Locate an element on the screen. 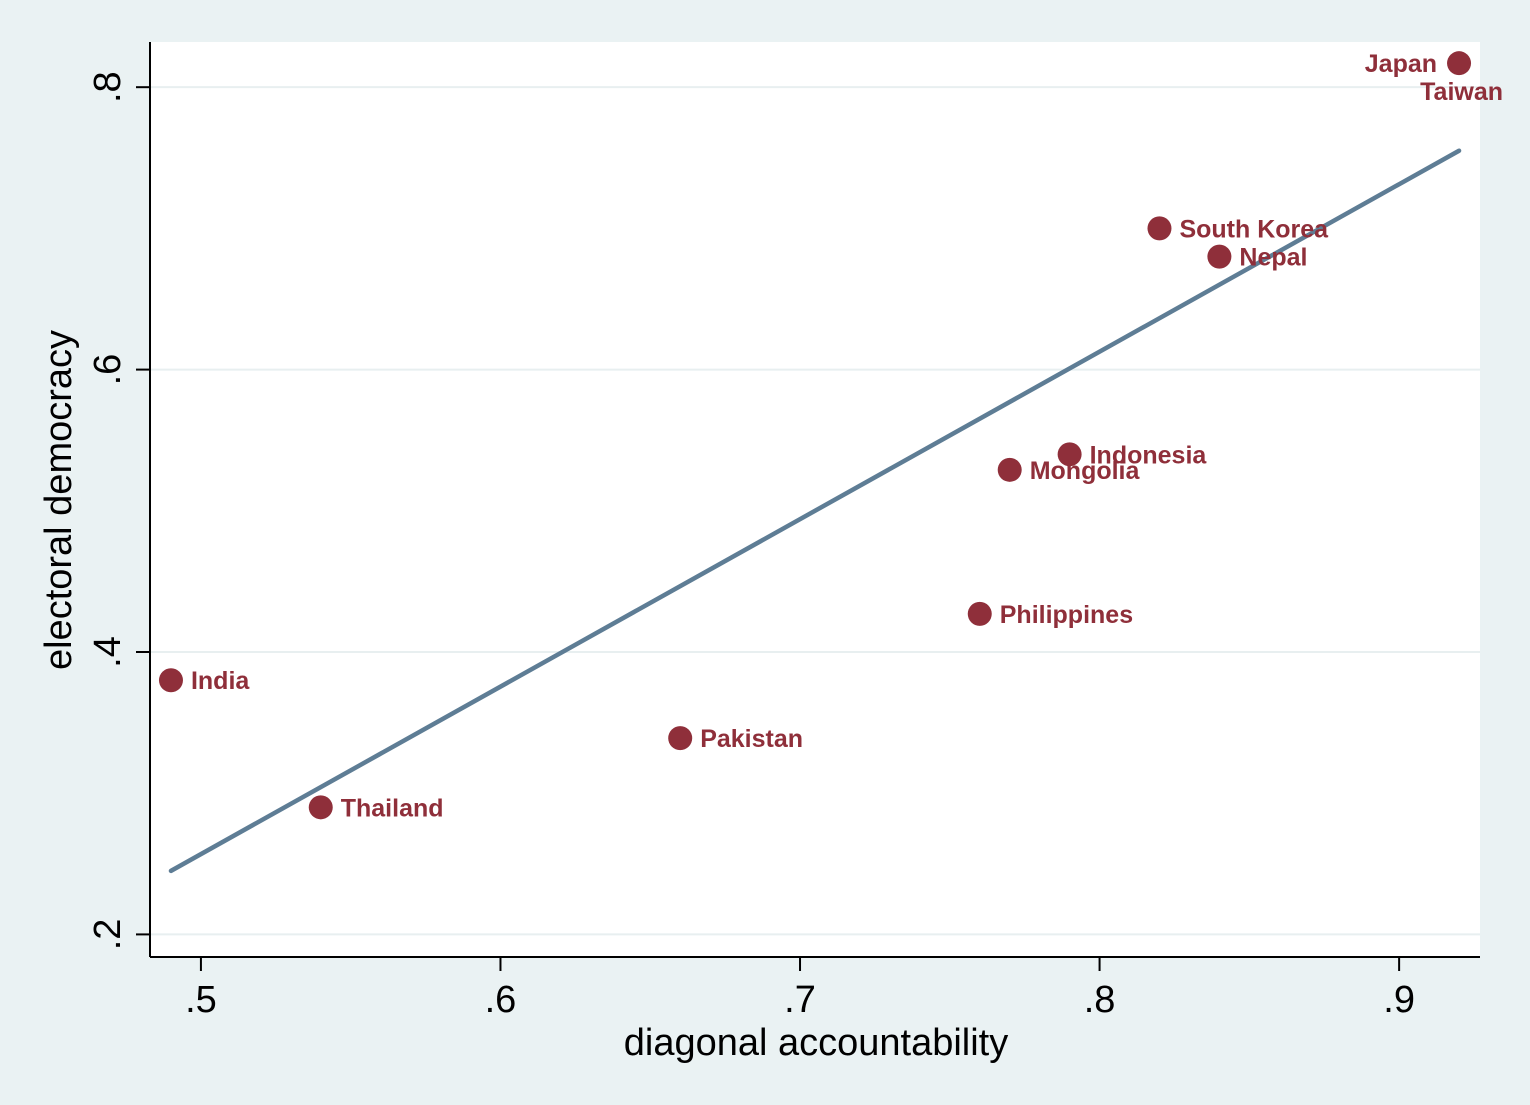 This screenshot has width=1530, height=1105. y-tick-label-2: .6 is located at coordinates (108, 370).